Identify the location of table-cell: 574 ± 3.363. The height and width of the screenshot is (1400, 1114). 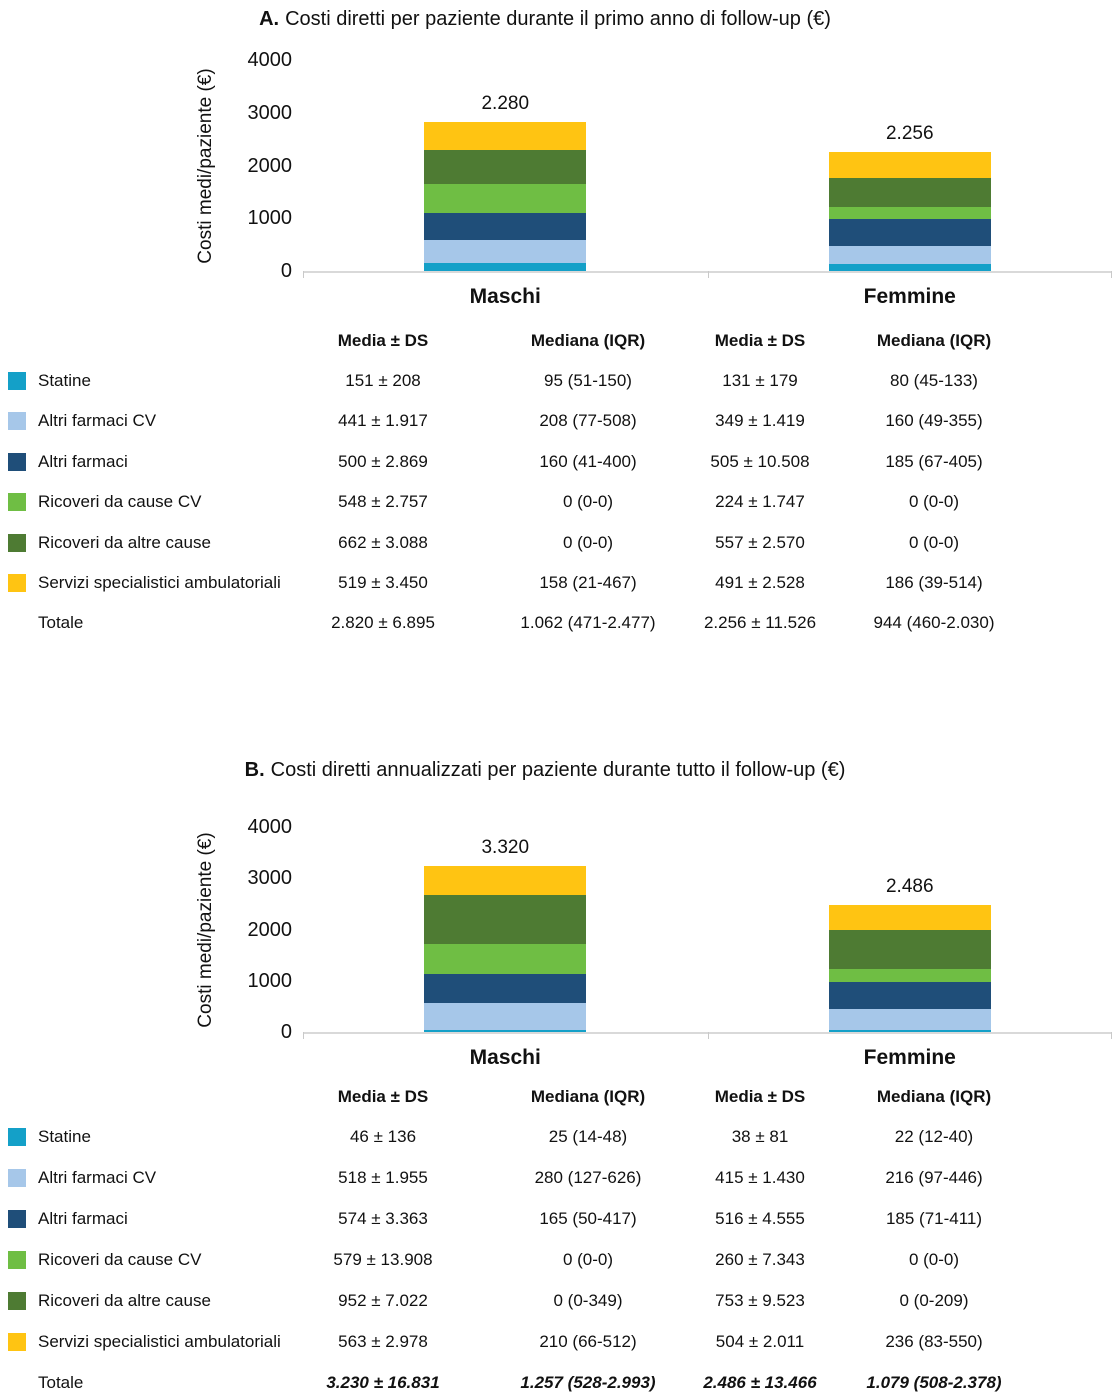
(383, 1218).